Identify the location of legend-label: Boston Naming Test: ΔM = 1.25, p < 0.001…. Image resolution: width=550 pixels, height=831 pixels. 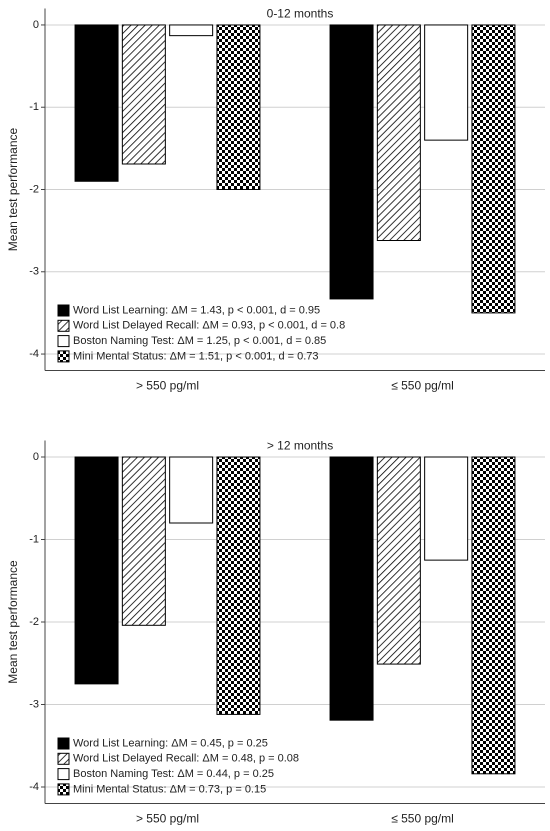
(199, 341).